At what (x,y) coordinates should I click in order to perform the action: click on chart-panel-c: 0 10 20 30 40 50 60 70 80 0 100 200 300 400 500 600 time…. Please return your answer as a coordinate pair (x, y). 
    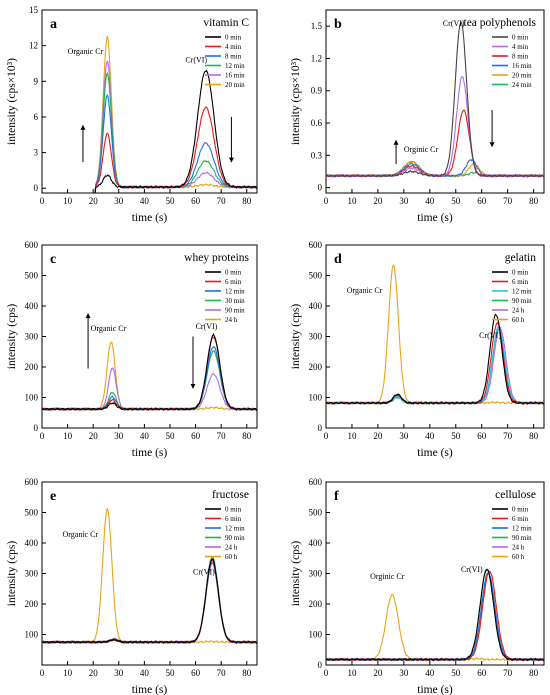
    Looking at the image, I should click on (132, 349).